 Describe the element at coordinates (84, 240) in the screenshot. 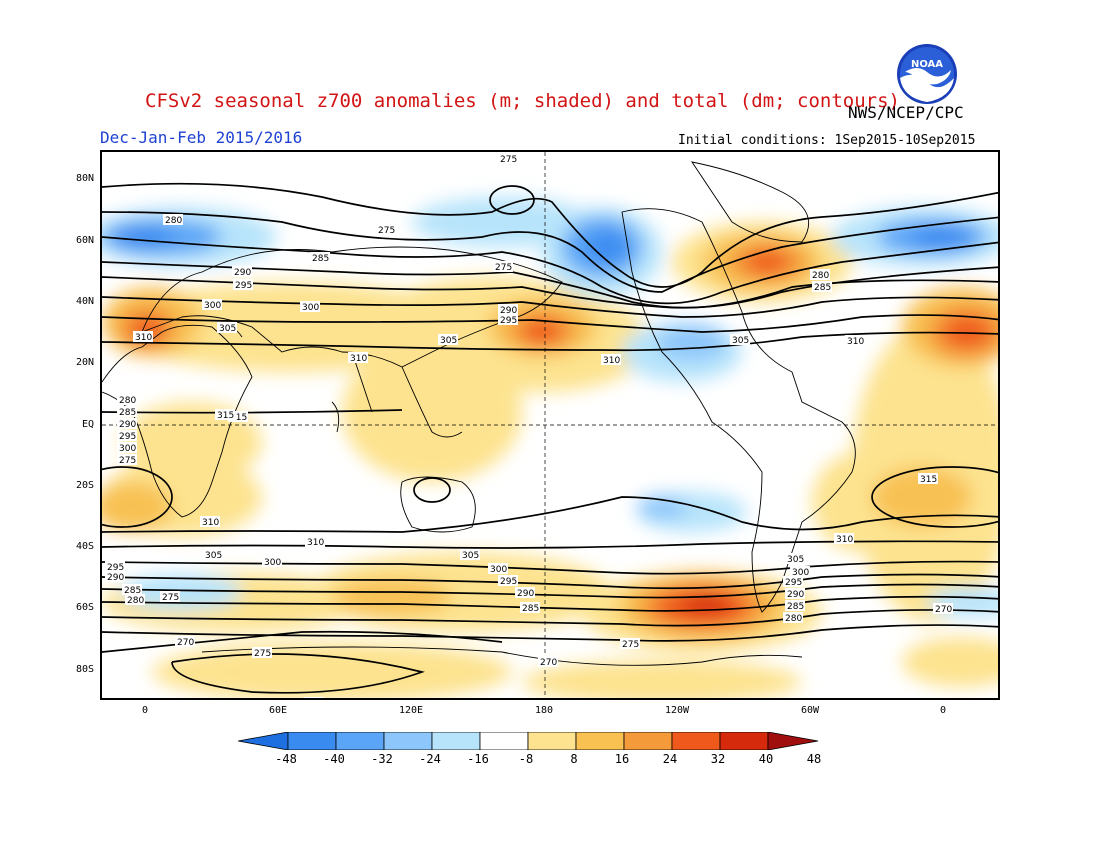

I see `lat-label-60n: 60N` at that location.